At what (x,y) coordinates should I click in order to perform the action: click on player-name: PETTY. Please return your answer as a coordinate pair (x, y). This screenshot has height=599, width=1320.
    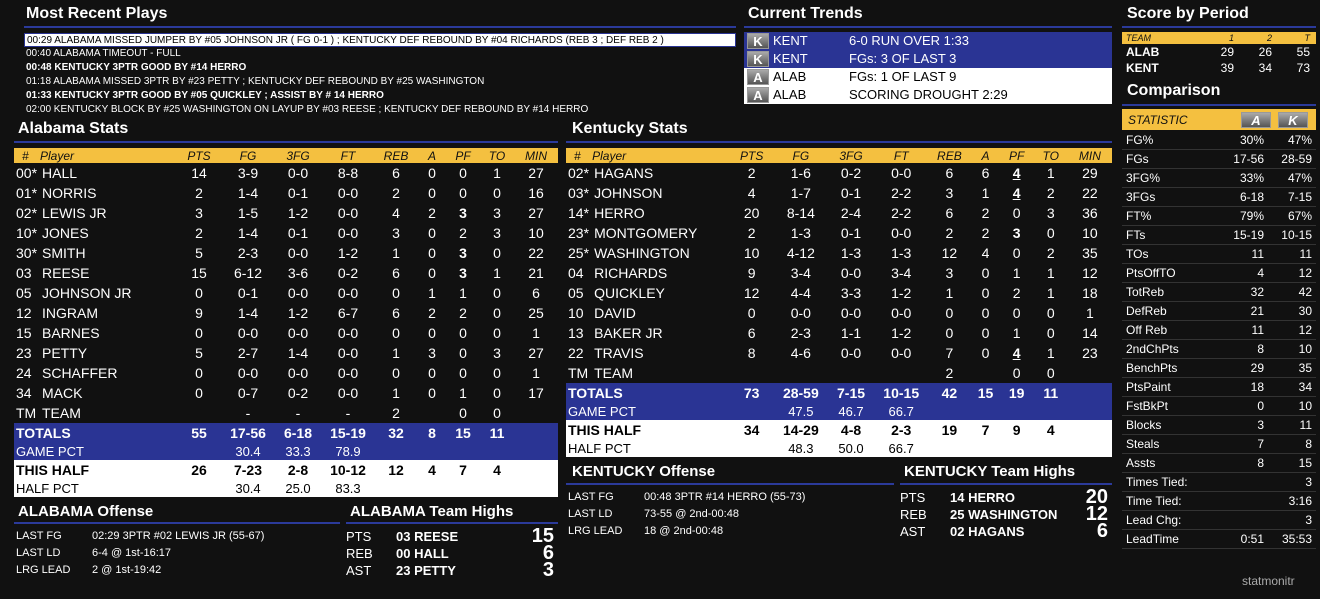
    Looking at the image, I should click on (65, 353).